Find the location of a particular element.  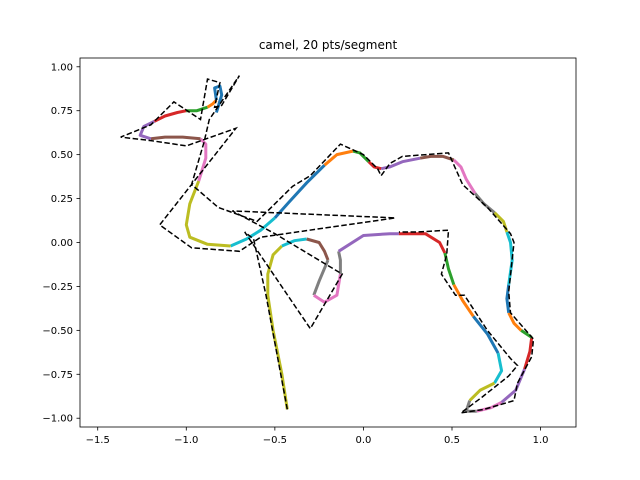

chart-title: camel, 20 pts/segment is located at coordinates (328, 45).